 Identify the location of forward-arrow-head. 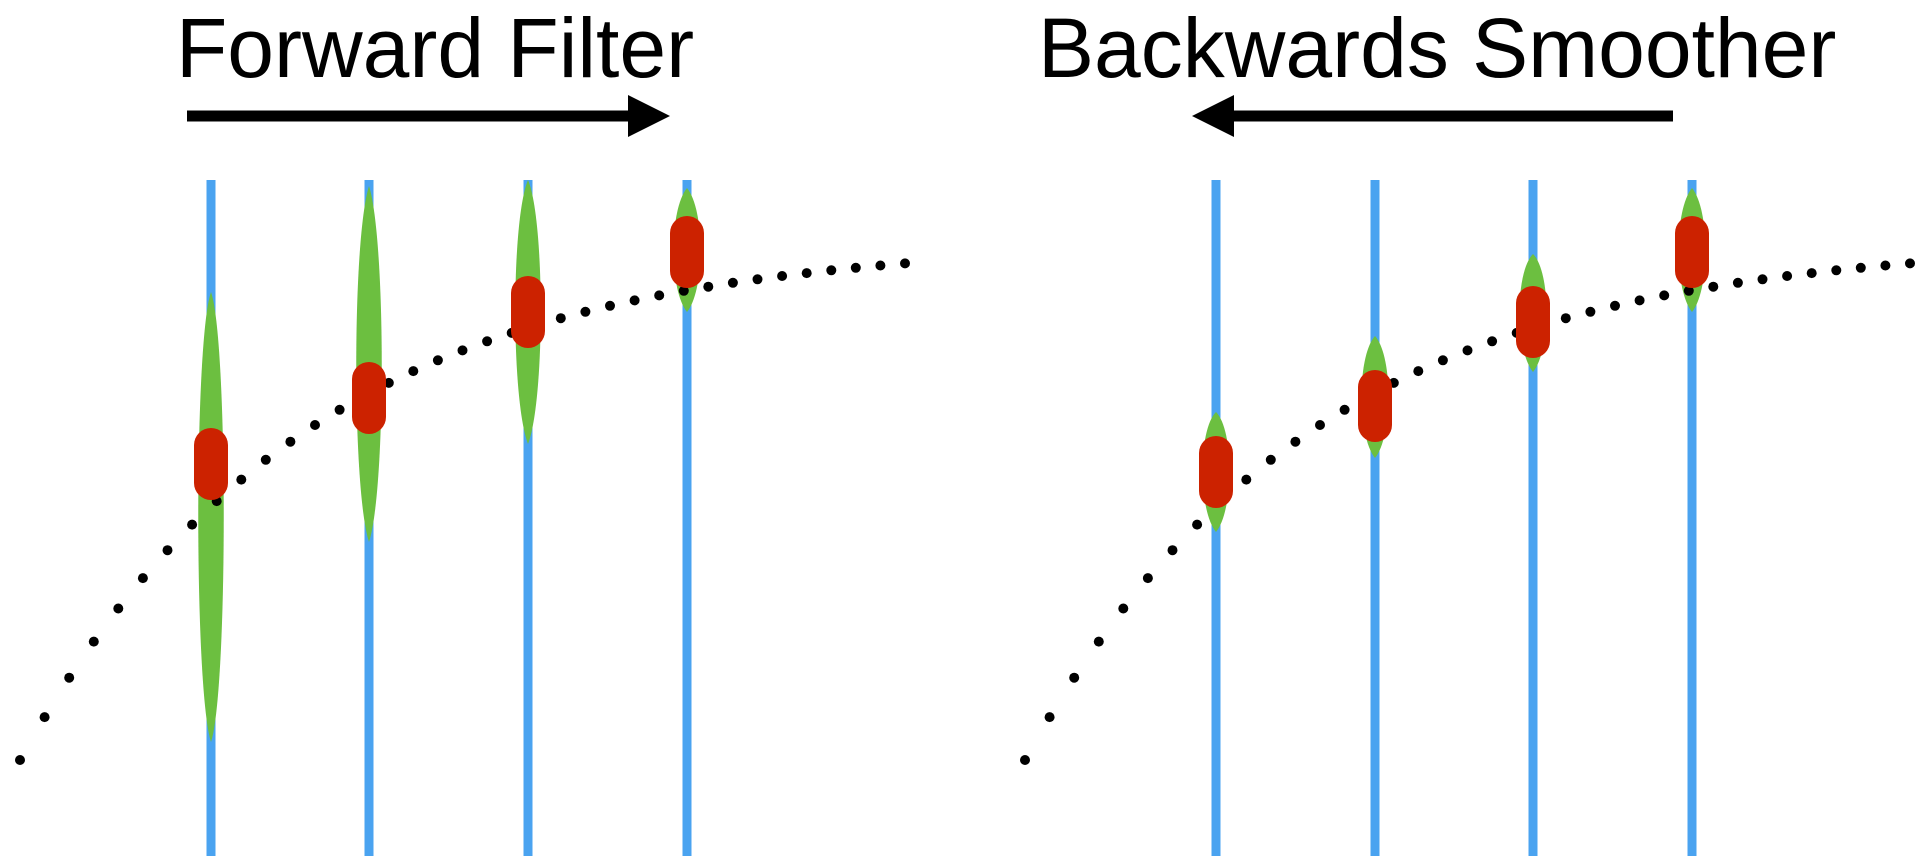
(649, 116).